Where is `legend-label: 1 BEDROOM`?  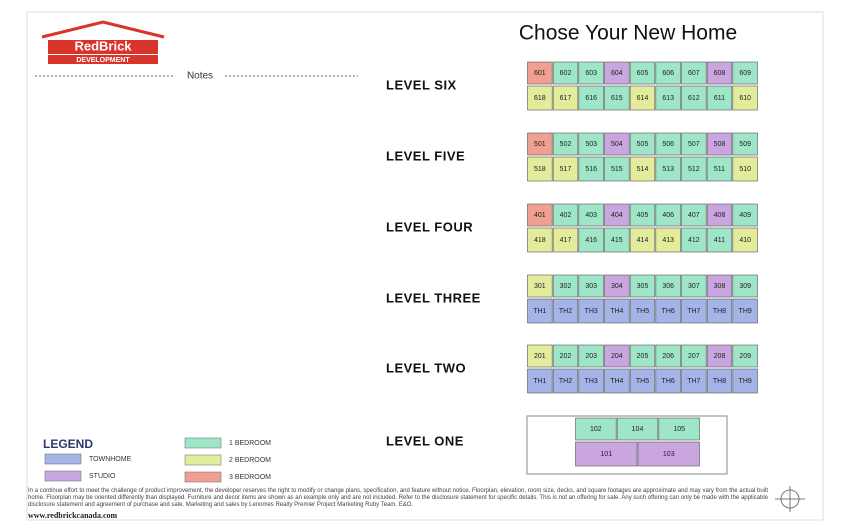 legend-label: 1 BEDROOM is located at coordinates (250, 443).